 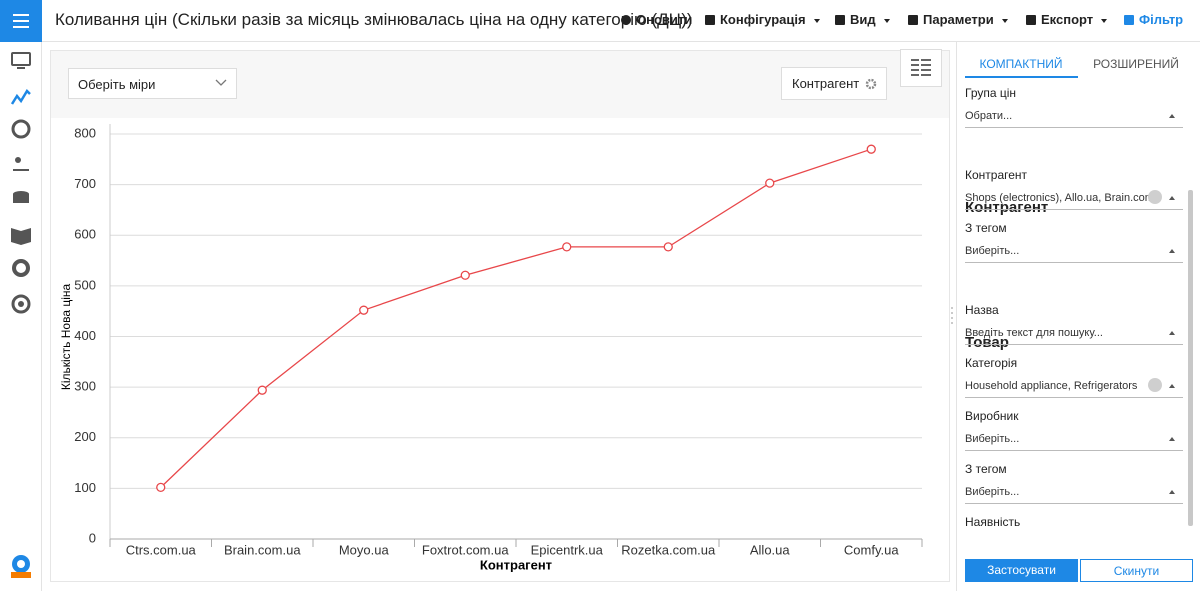 I want to click on y-tick-label: 800, so click(x=85, y=132).